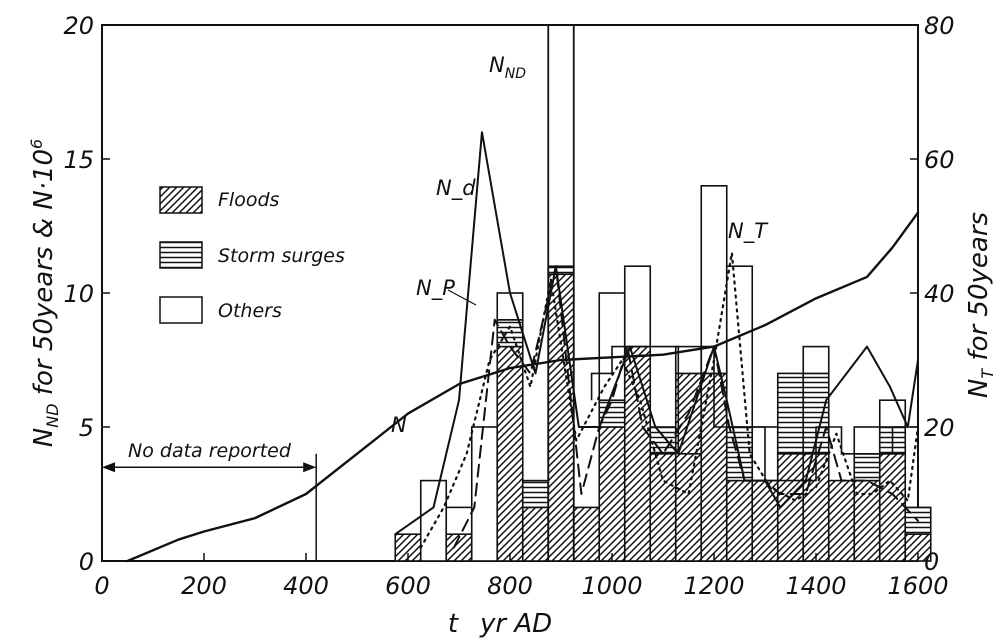 This screenshot has height=641, width=1004. I want to click on label-nt-base: N_T, so click(748, 231).